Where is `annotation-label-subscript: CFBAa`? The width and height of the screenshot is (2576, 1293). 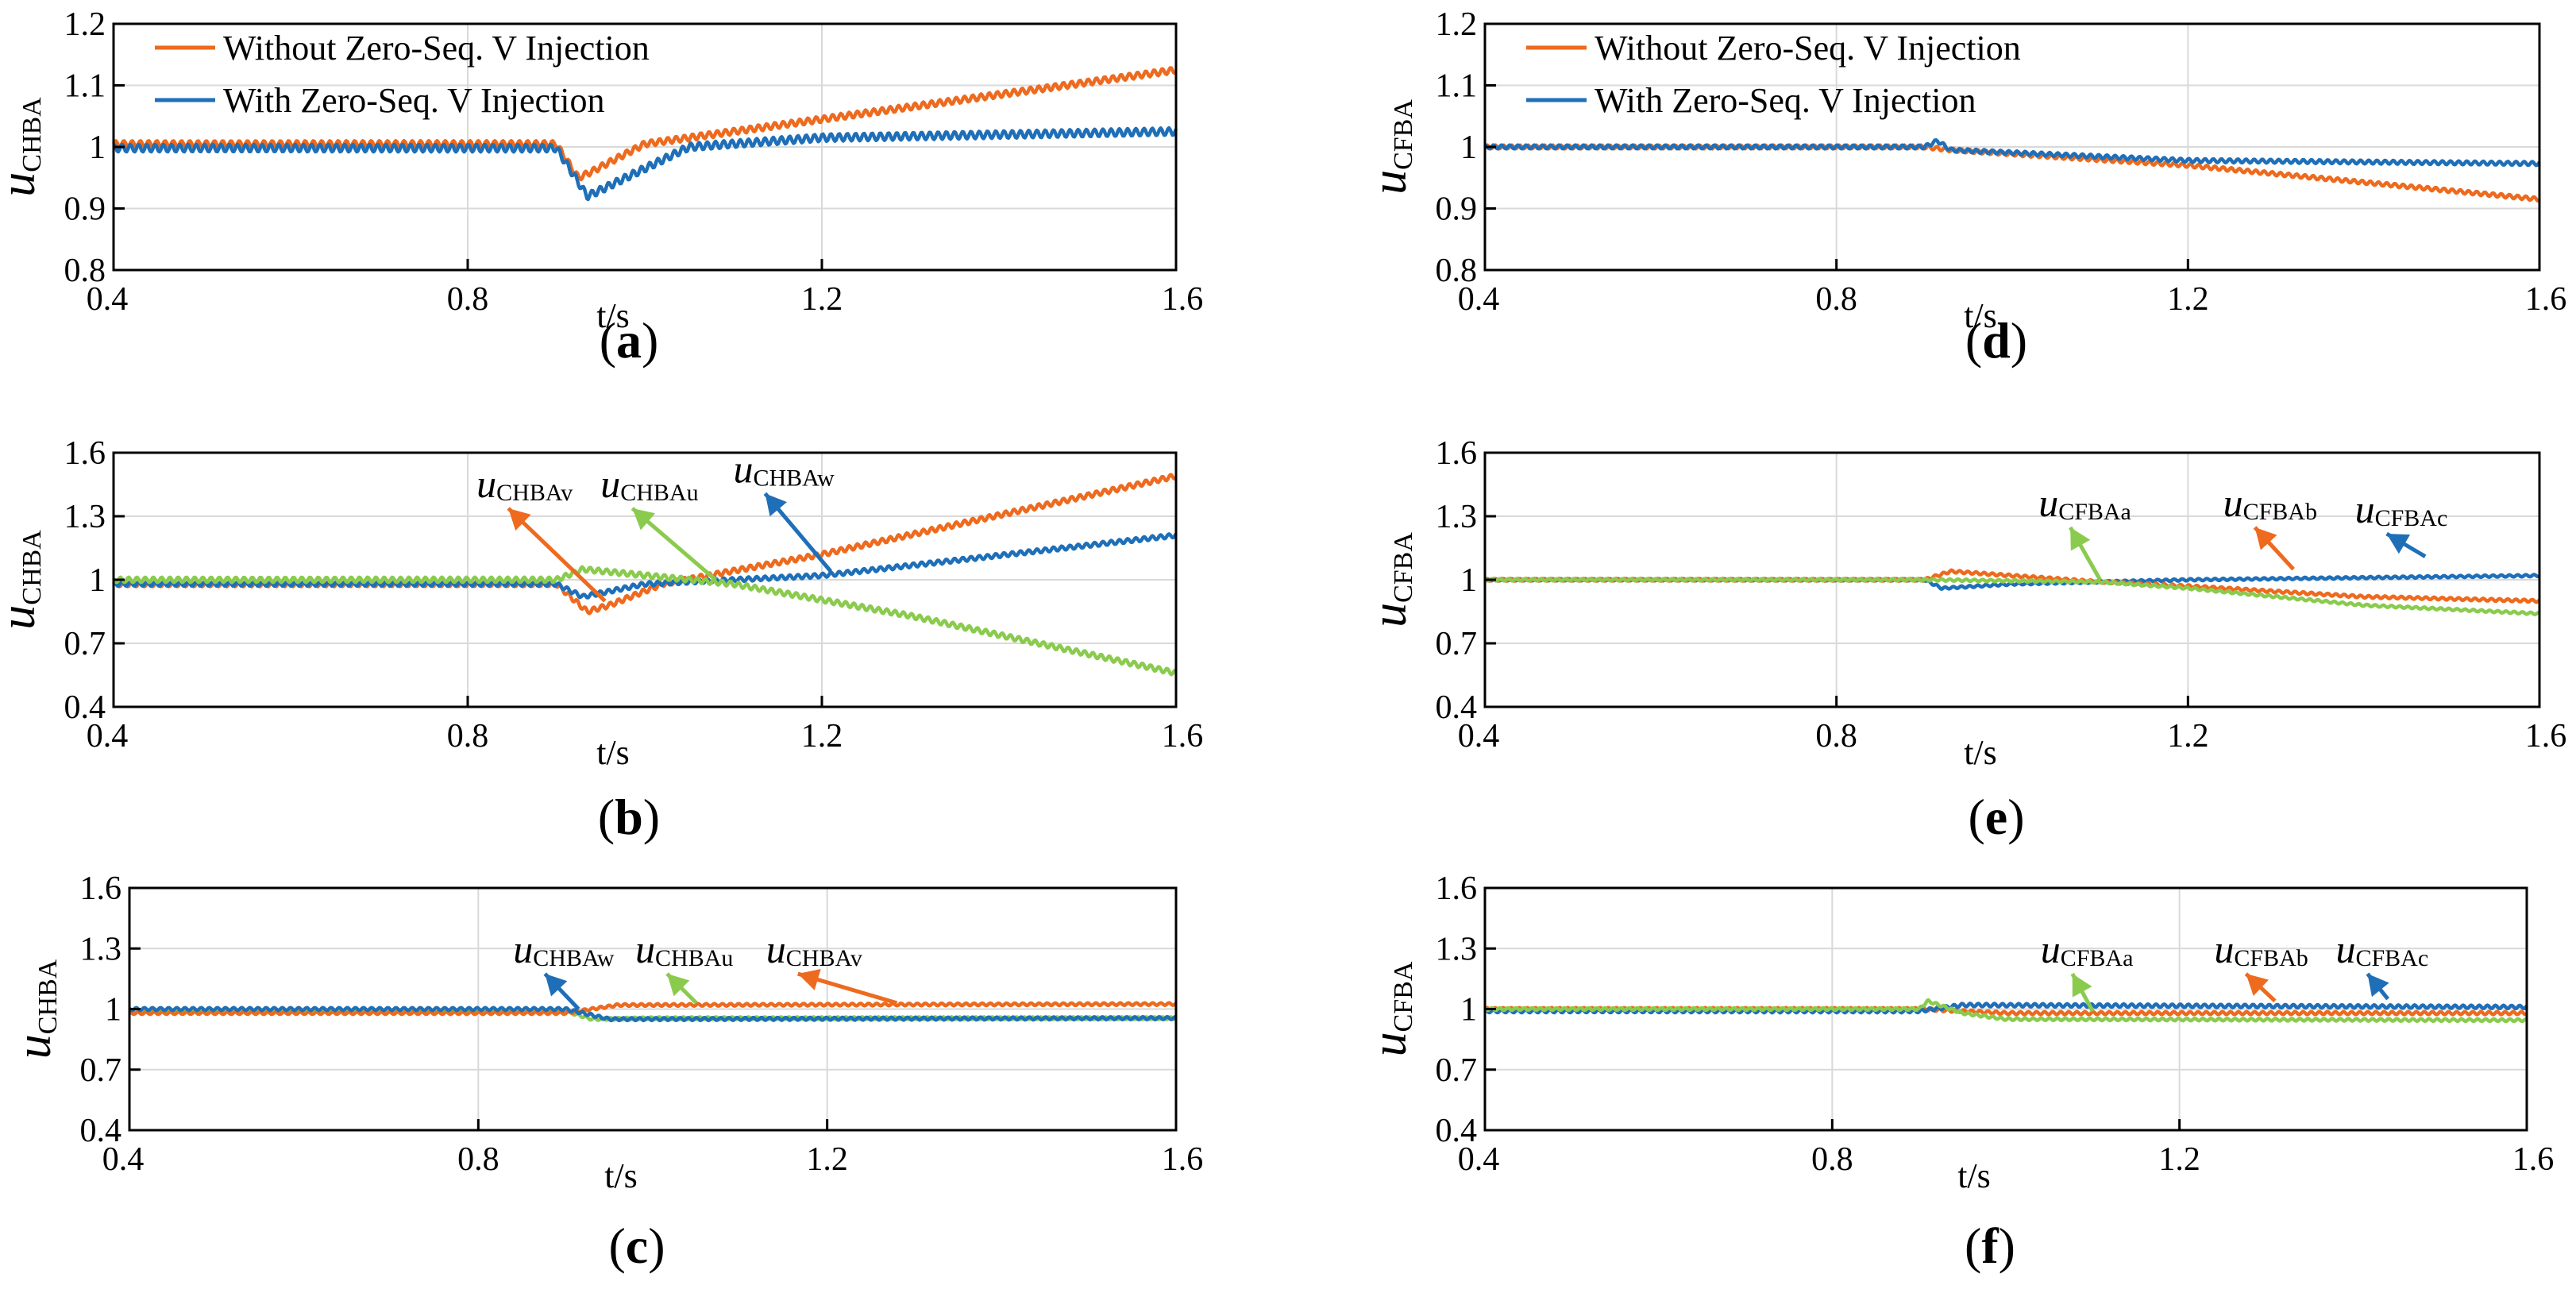
annotation-label-subscript: CFBAa is located at coordinates (2097, 958).